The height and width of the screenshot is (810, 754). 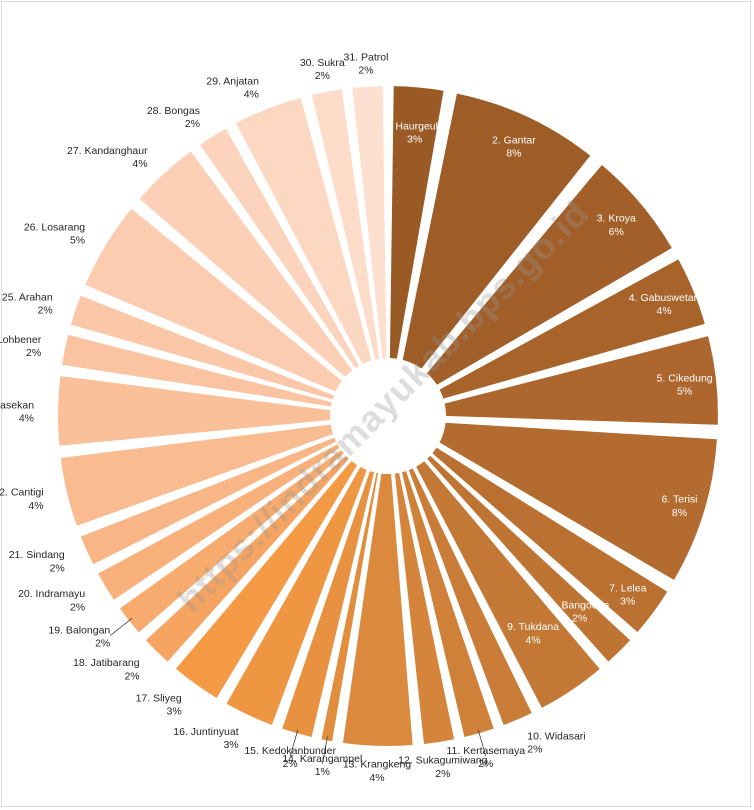 What do you see at coordinates (174, 712) in the screenshot?
I see `data-label-value-17: 3%` at bounding box center [174, 712].